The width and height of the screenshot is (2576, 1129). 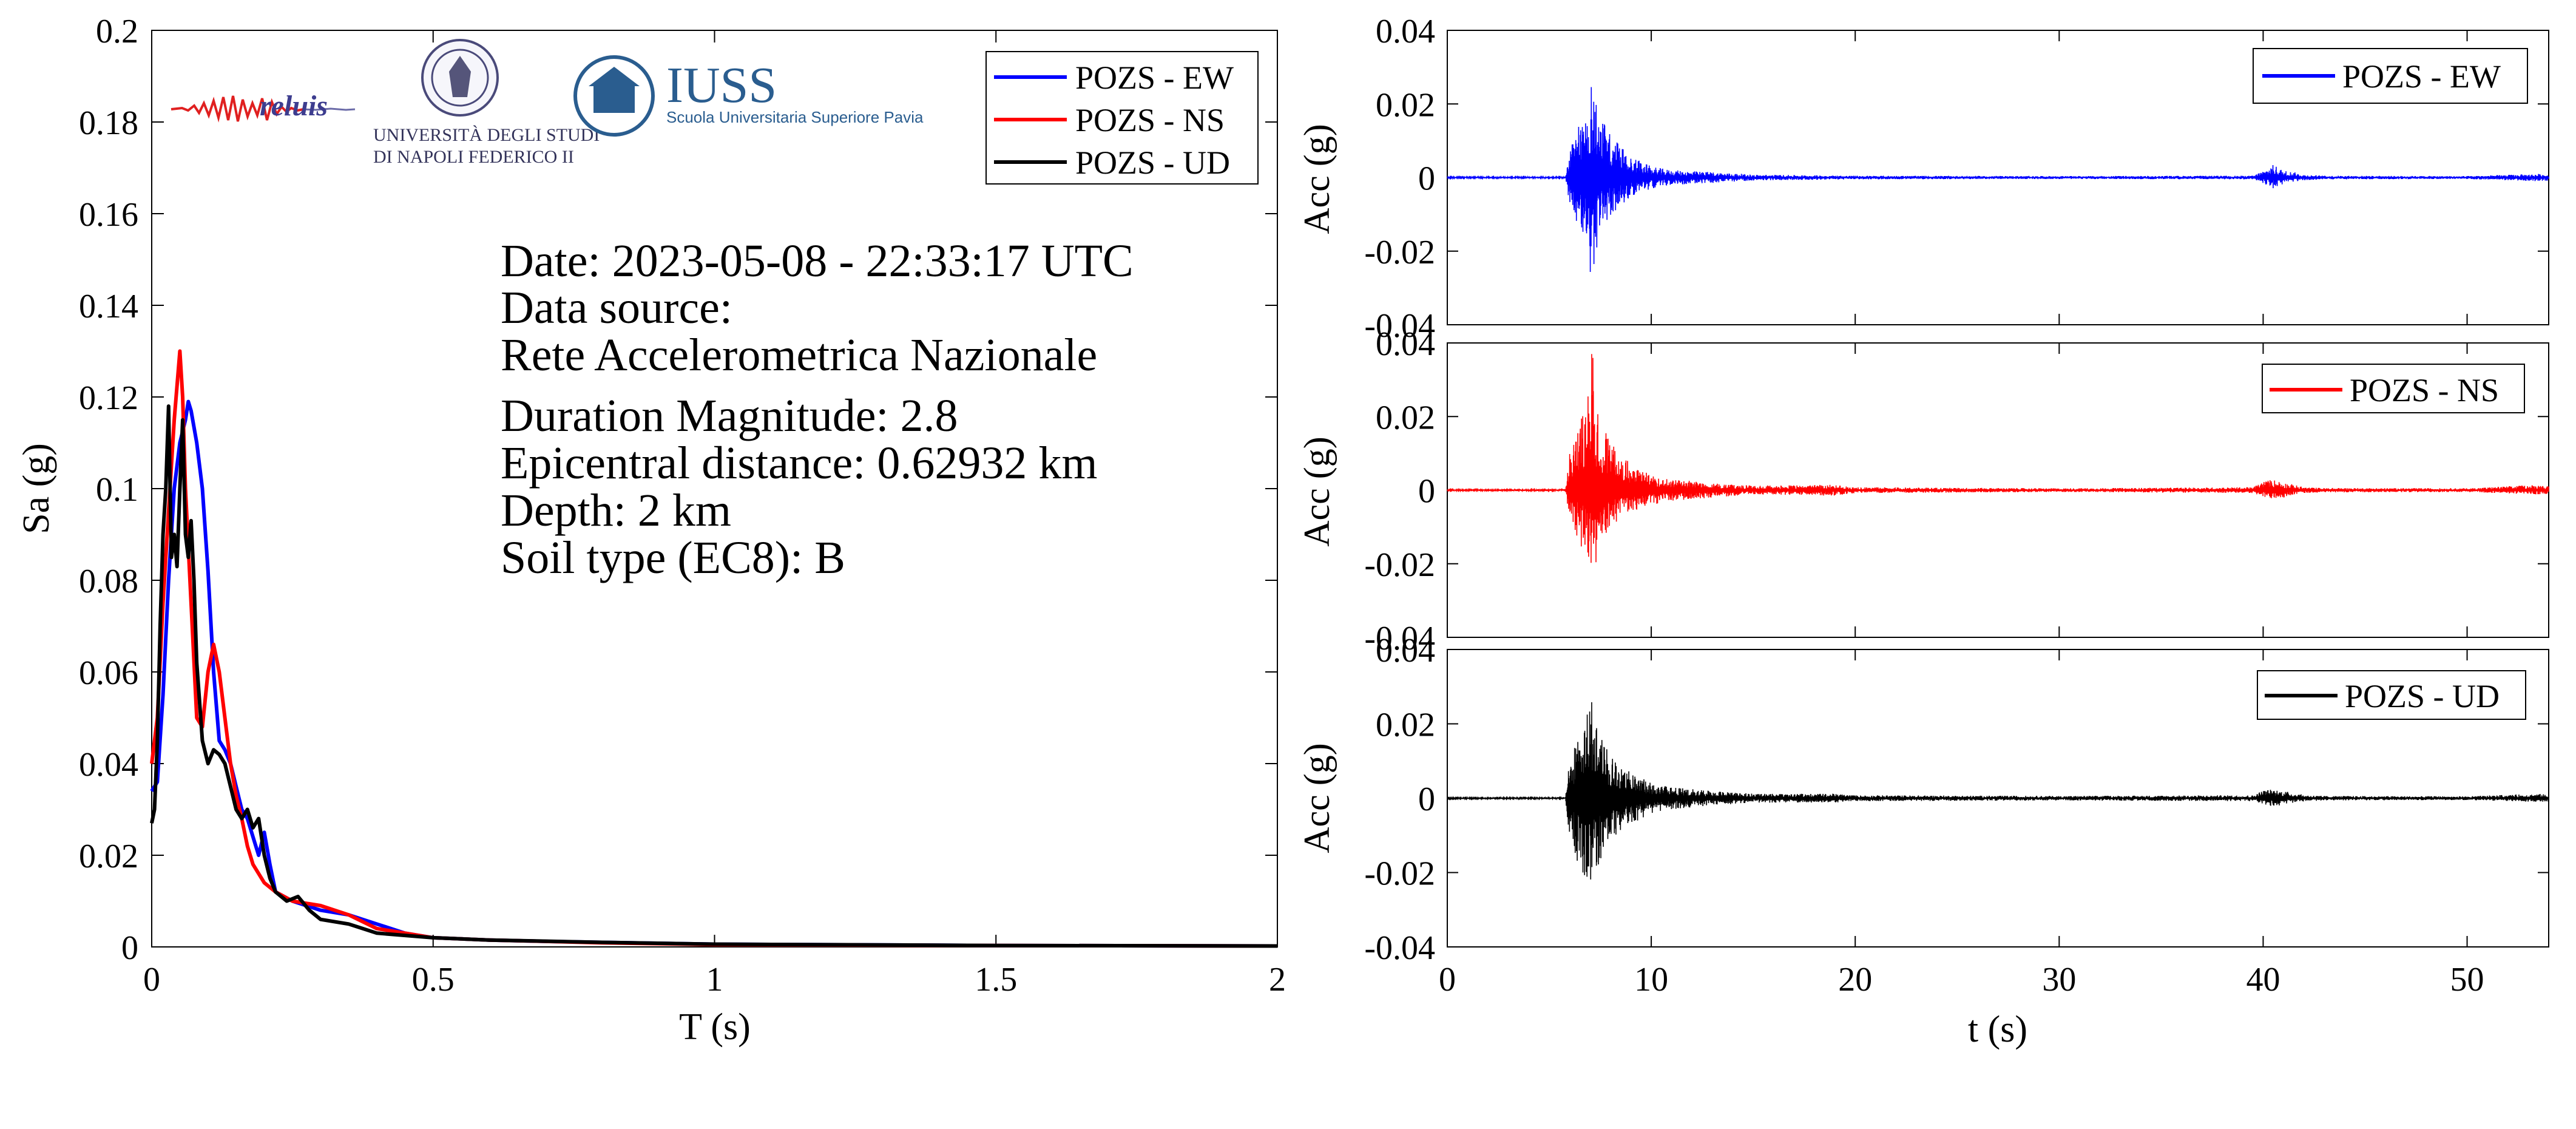 I want to click on spectrum-legend: POZS - EW POZS - NS POZS - UD, so click(x=1122, y=118).